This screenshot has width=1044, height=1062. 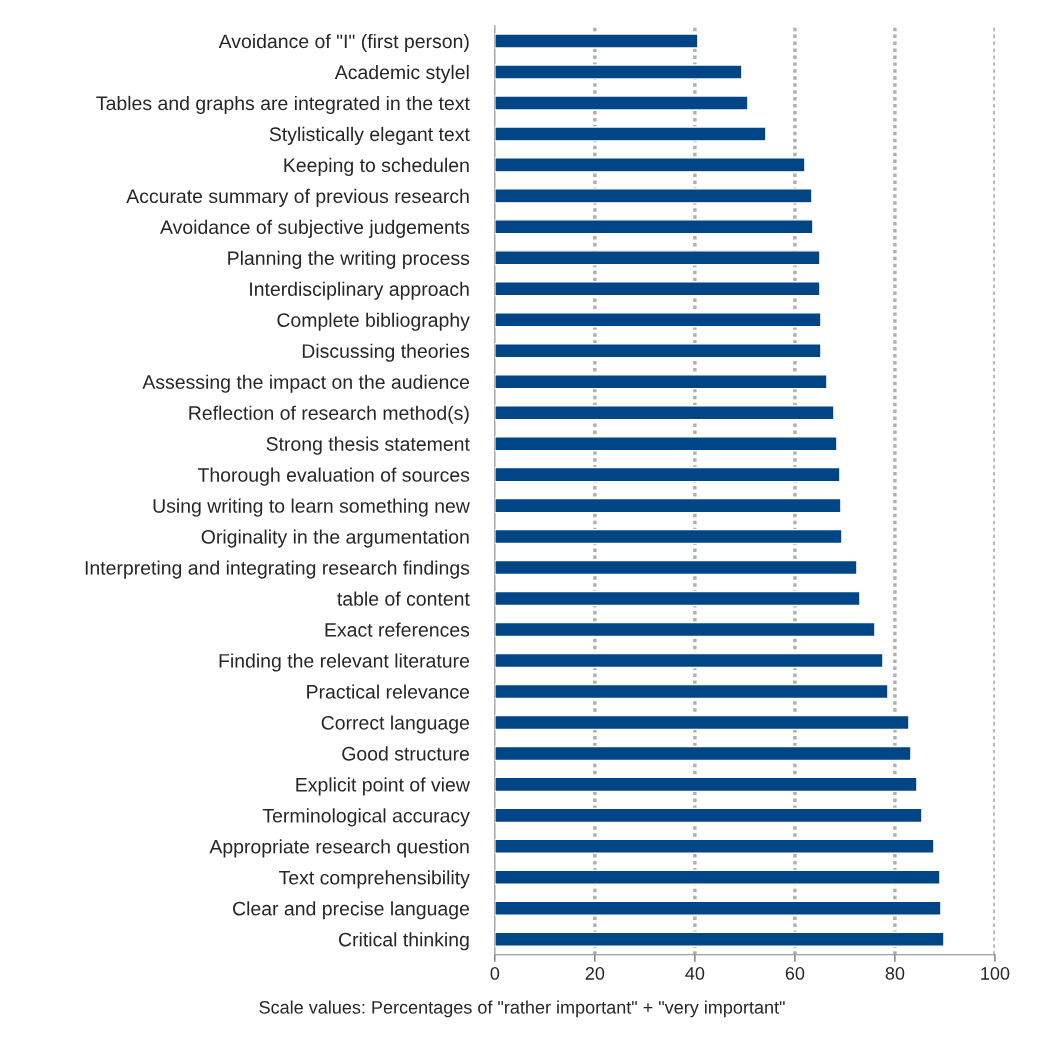 What do you see at coordinates (368, 445) in the screenshot?
I see `y-tick-label: Strong thesis statement` at bounding box center [368, 445].